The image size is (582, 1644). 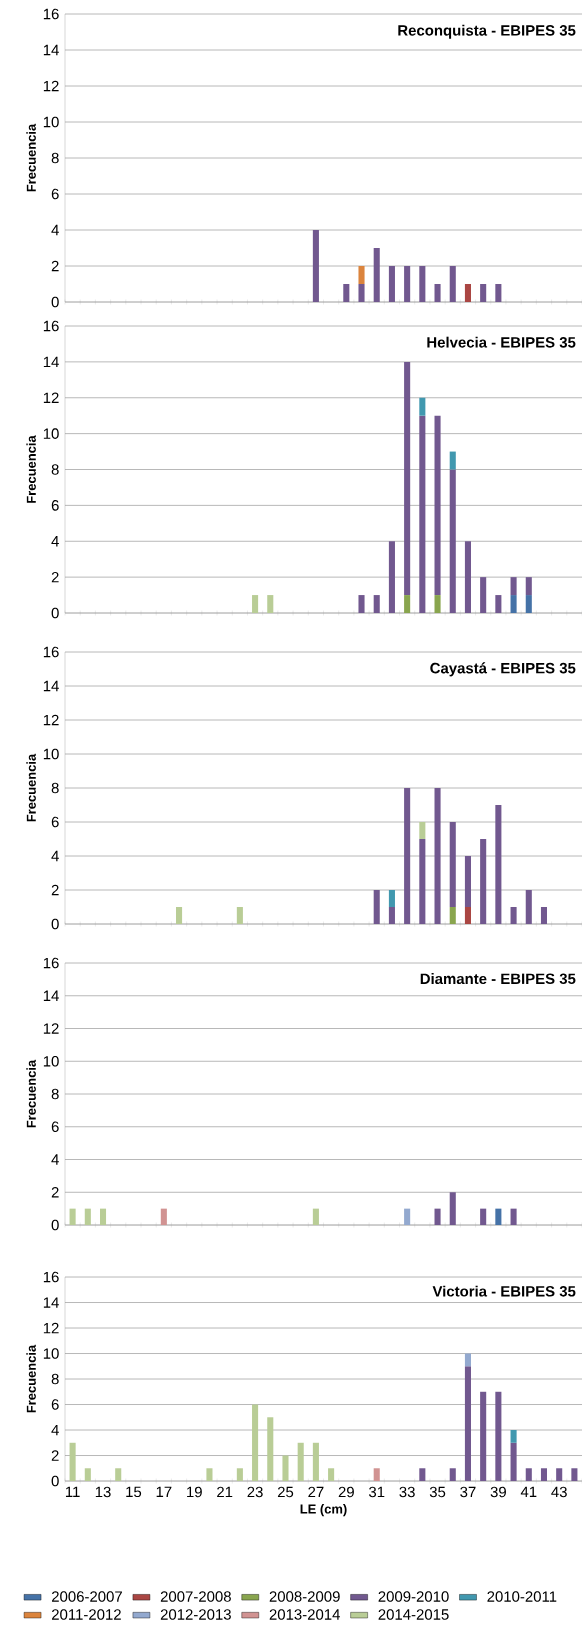 What do you see at coordinates (522, 1596) in the screenshot?
I see `legend-label: 2010-2011` at bounding box center [522, 1596].